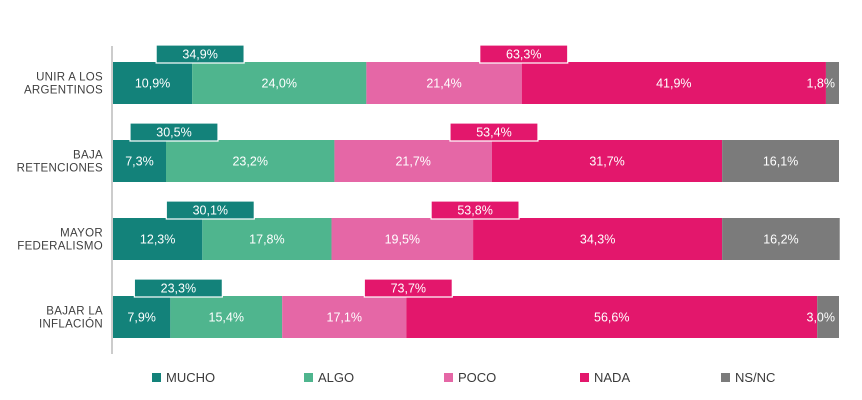  I want to click on legend-label: POCO, so click(477, 377).